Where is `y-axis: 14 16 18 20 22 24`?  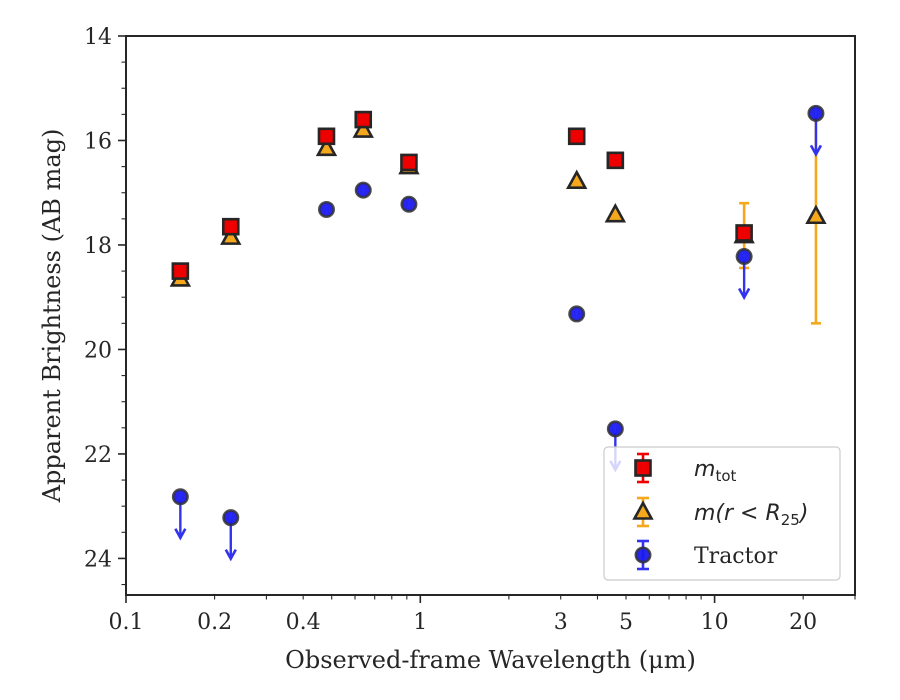
y-axis: 14 16 18 20 22 24 is located at coordinates (105, 305).